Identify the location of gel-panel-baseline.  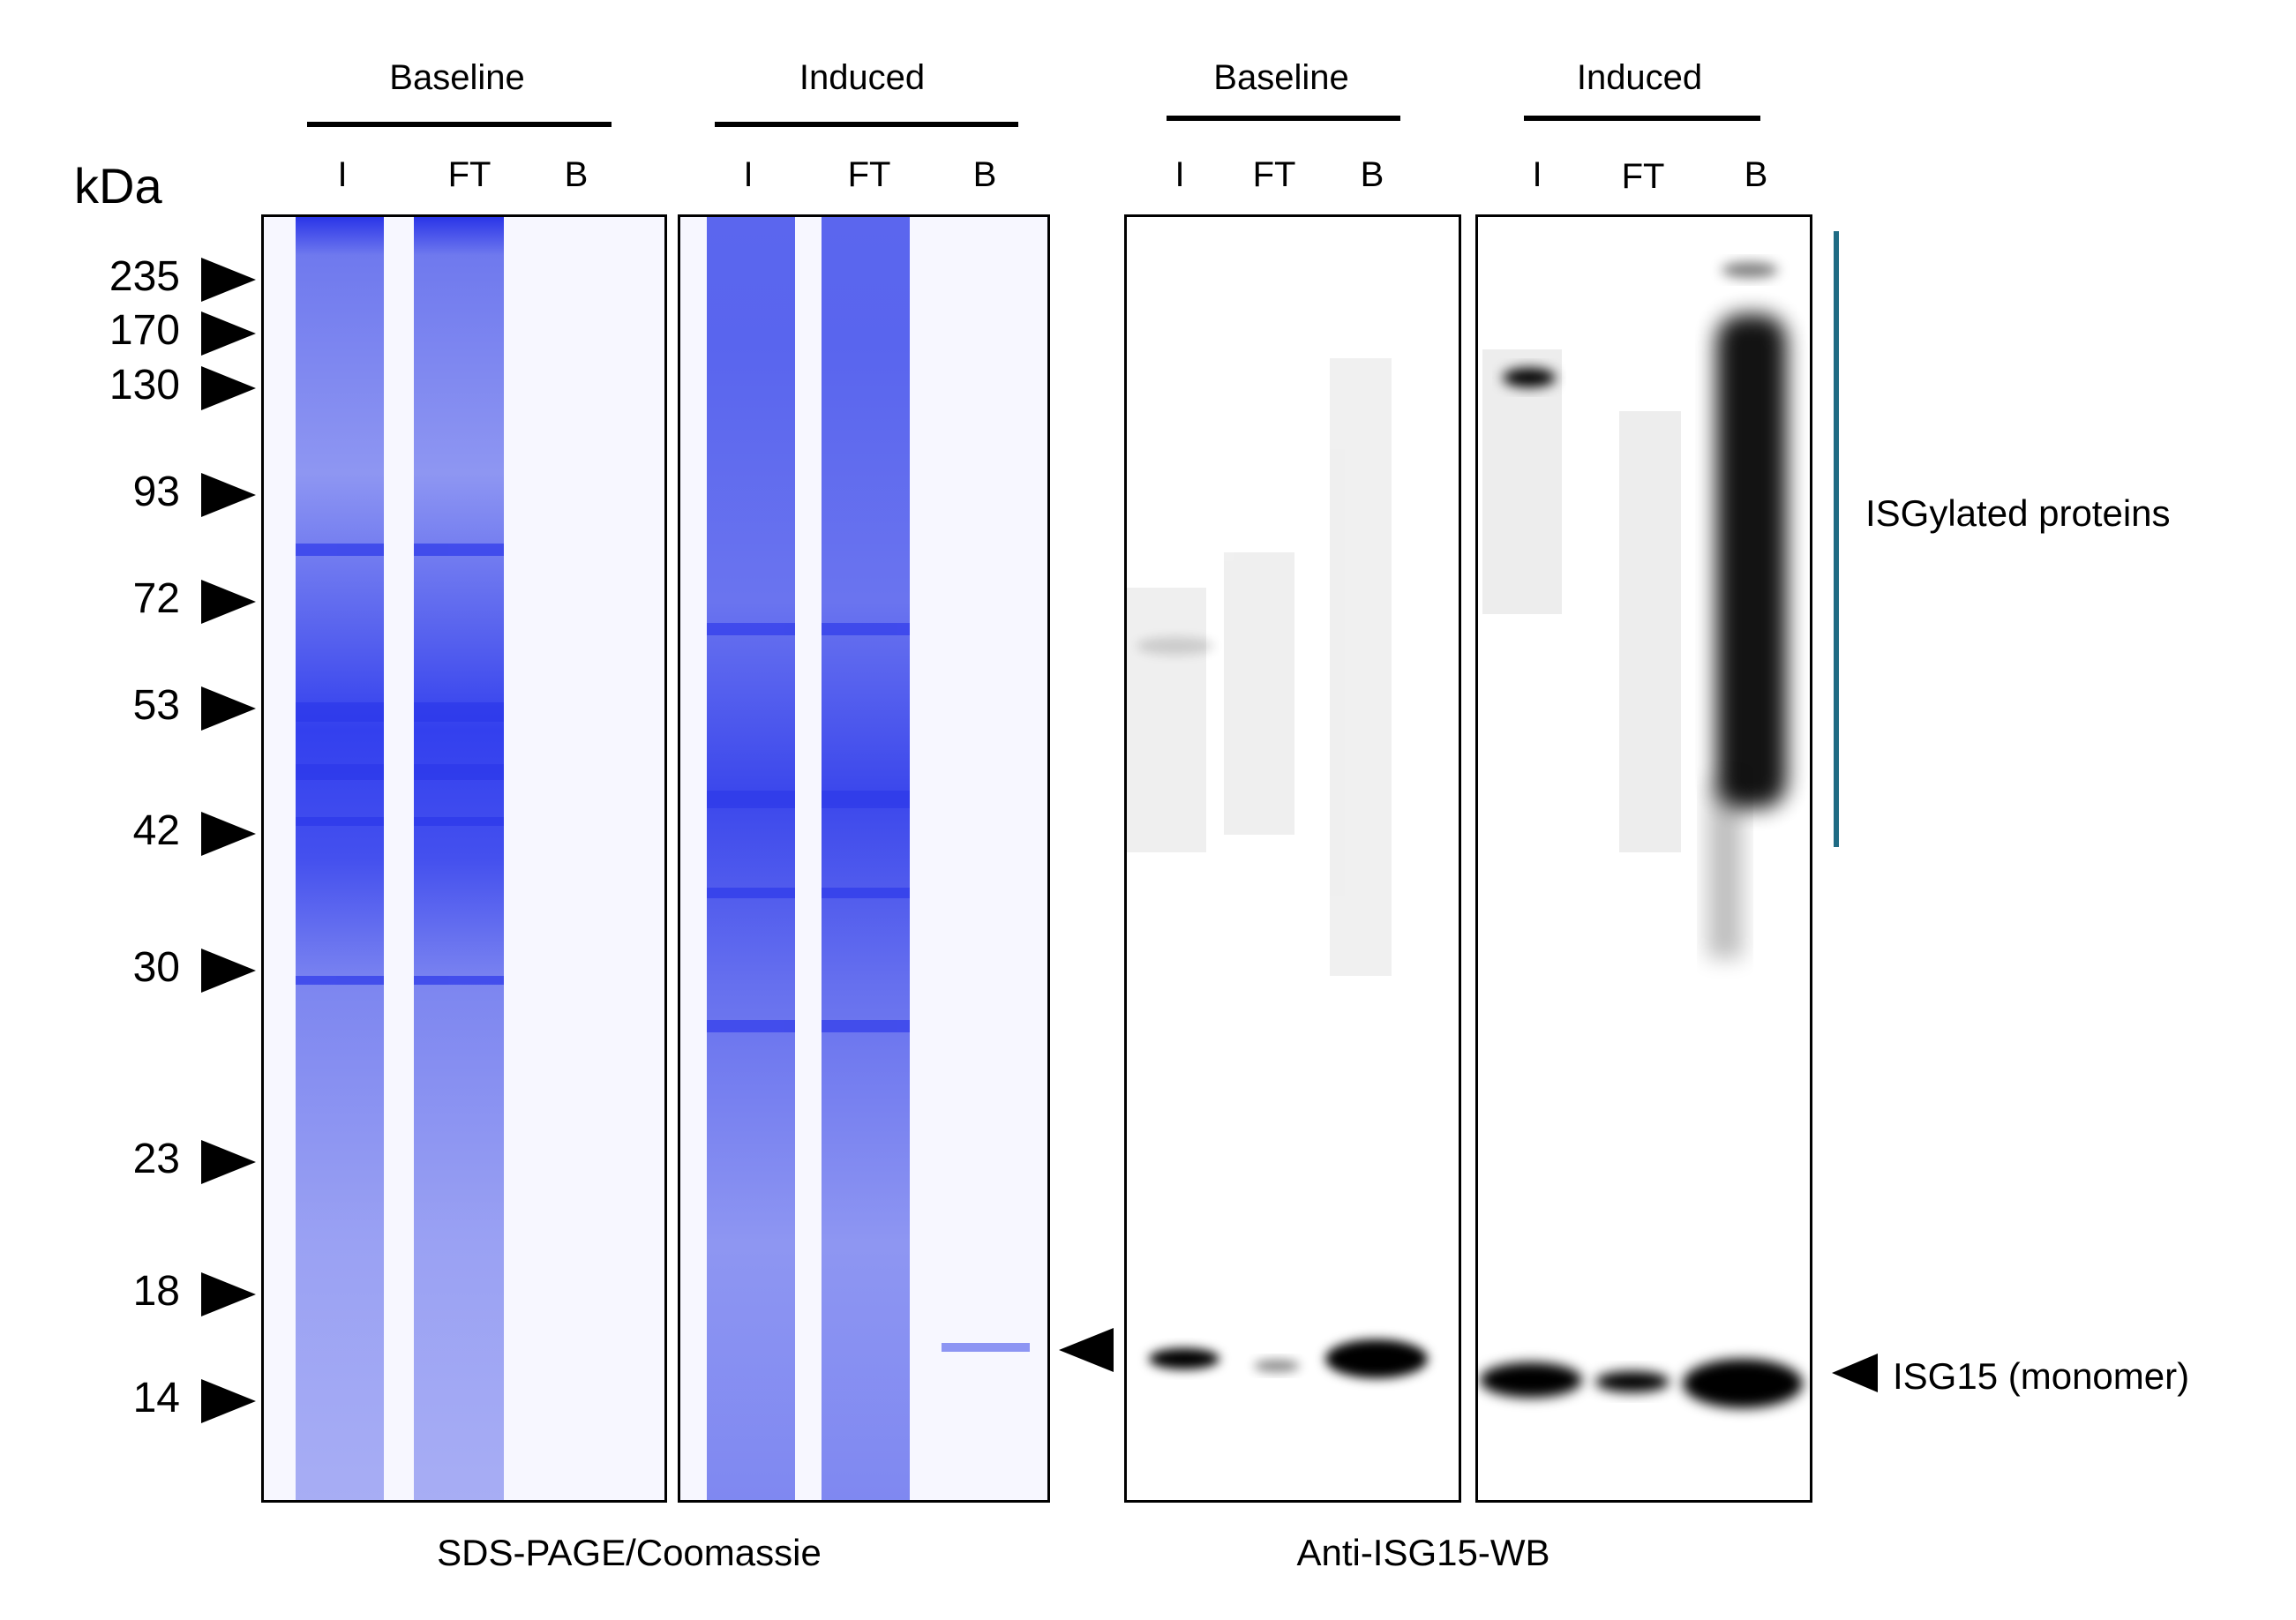
(464, 858).